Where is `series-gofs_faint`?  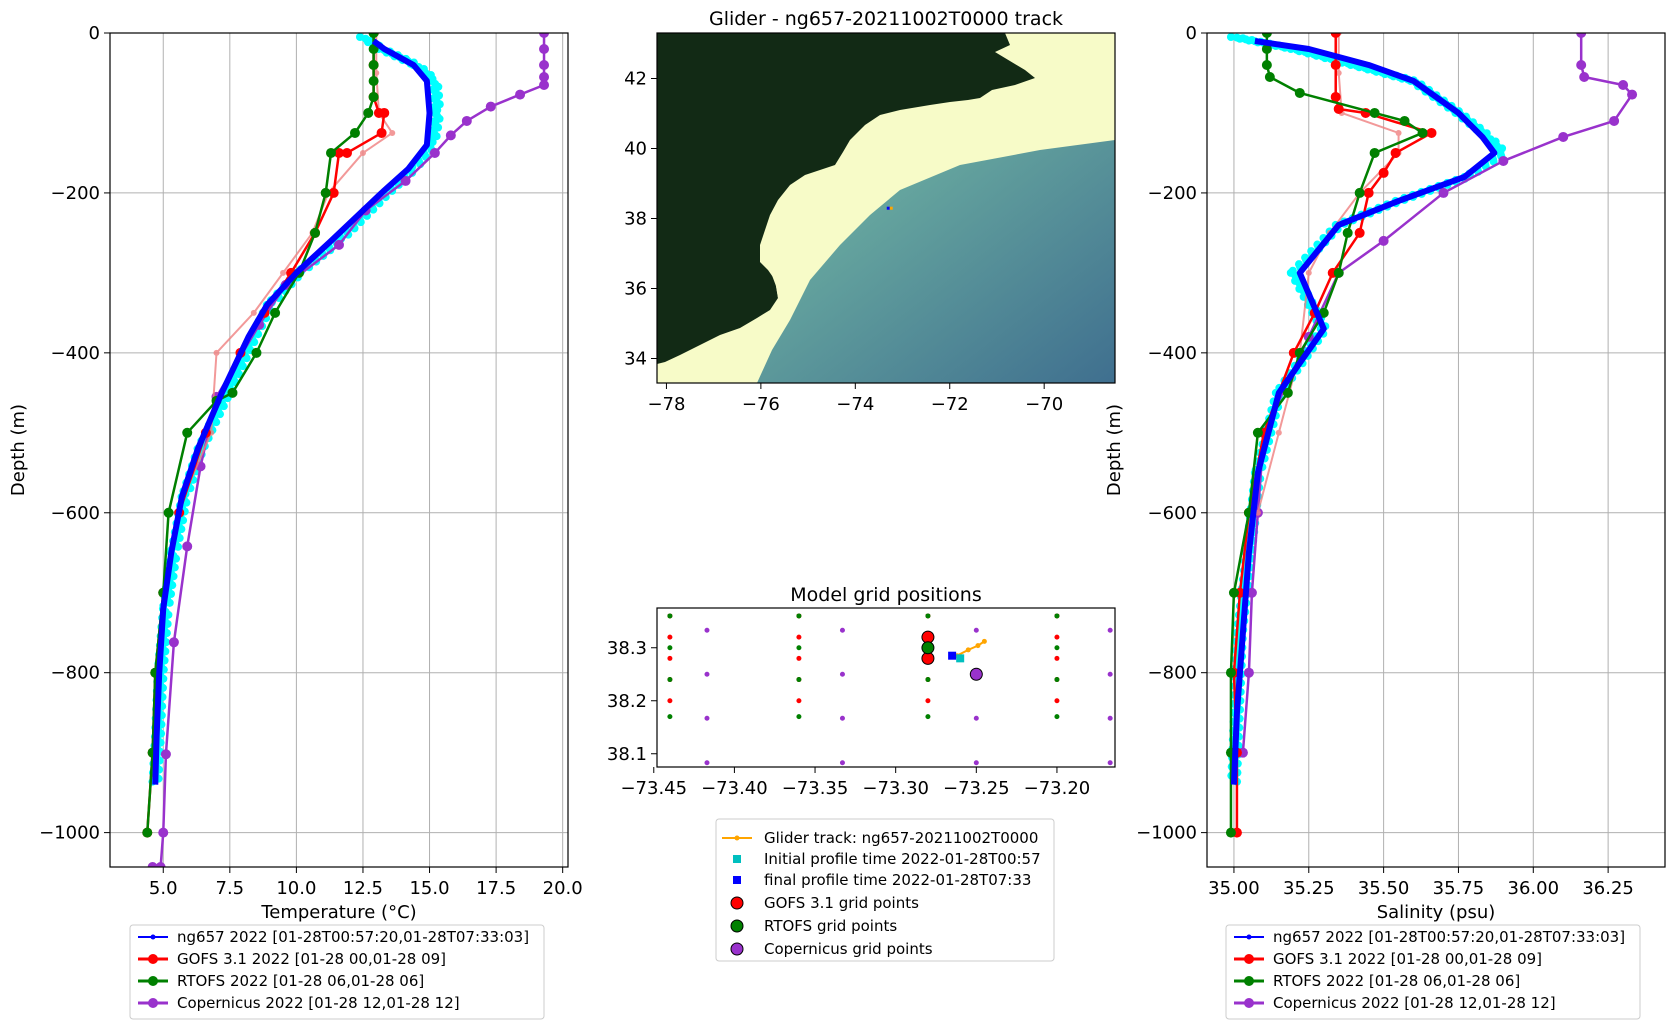
series-gofs_faint is located at coordinates (284, 274).